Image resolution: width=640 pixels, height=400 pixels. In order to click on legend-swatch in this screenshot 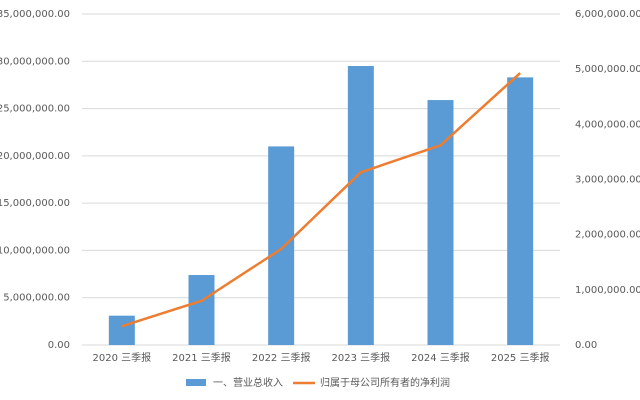, I will do `click(196, 382)`.